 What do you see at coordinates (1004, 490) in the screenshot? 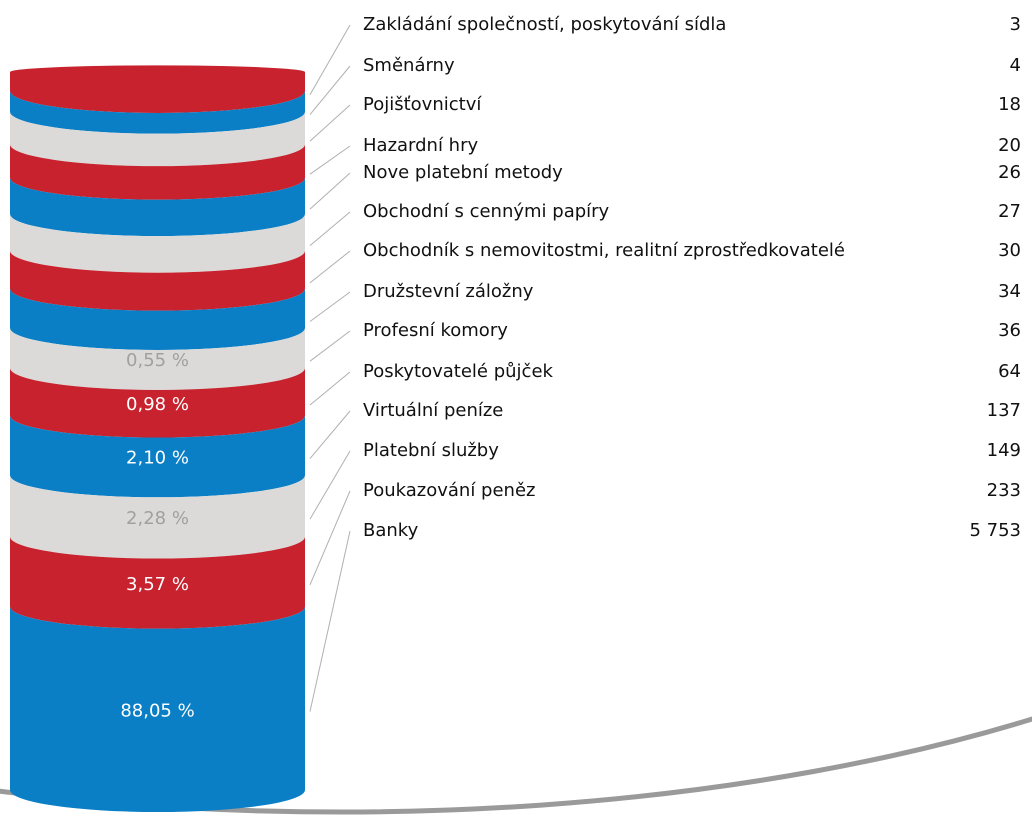
I see `value-label: 233` at bounding box center [1004, 490].